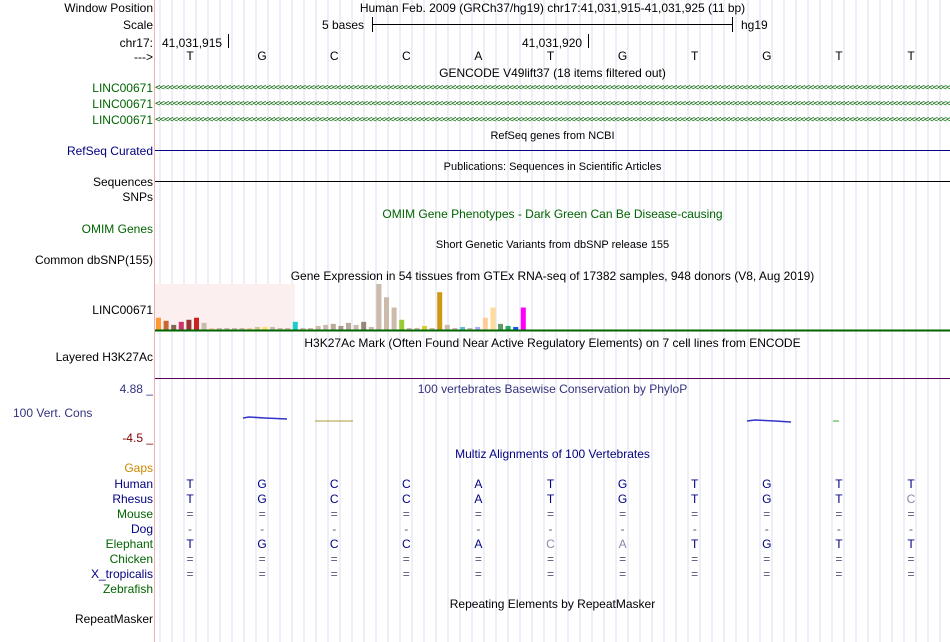 The width and height of the screenshot is (950, 642). What do you see at coordinates (622, 484) in the screenshot?
I see `align-human-6: G` at bounding box center [622, 484].